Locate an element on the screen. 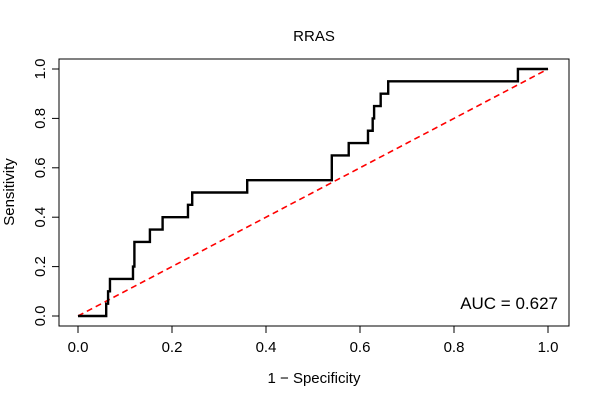 This screenshot has height=400, width=600. y-tick-label: 0.4 is located at coordinates (40, 217).